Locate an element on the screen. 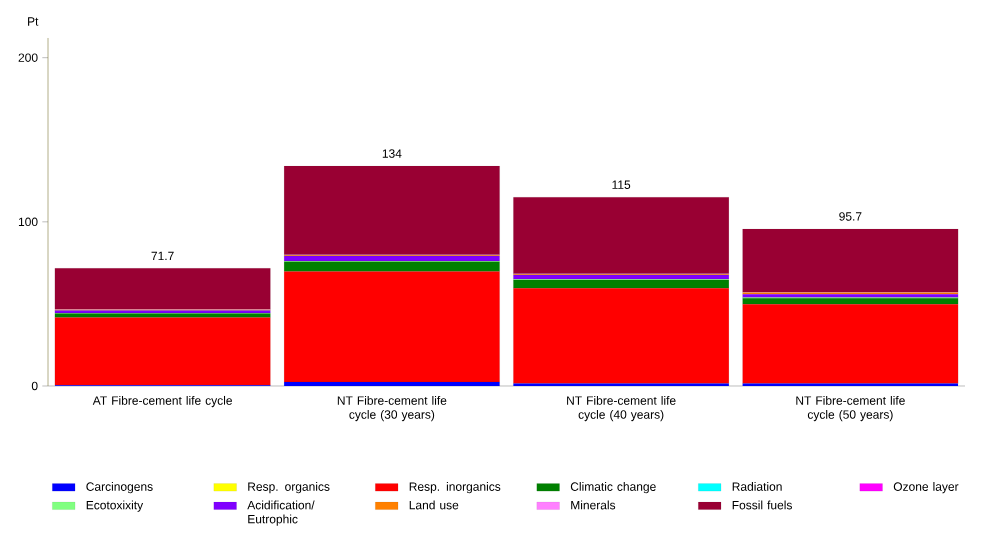 The image size is (1002, 555). legend-label: Resp. inorganics is located at coordinates (455, 488).